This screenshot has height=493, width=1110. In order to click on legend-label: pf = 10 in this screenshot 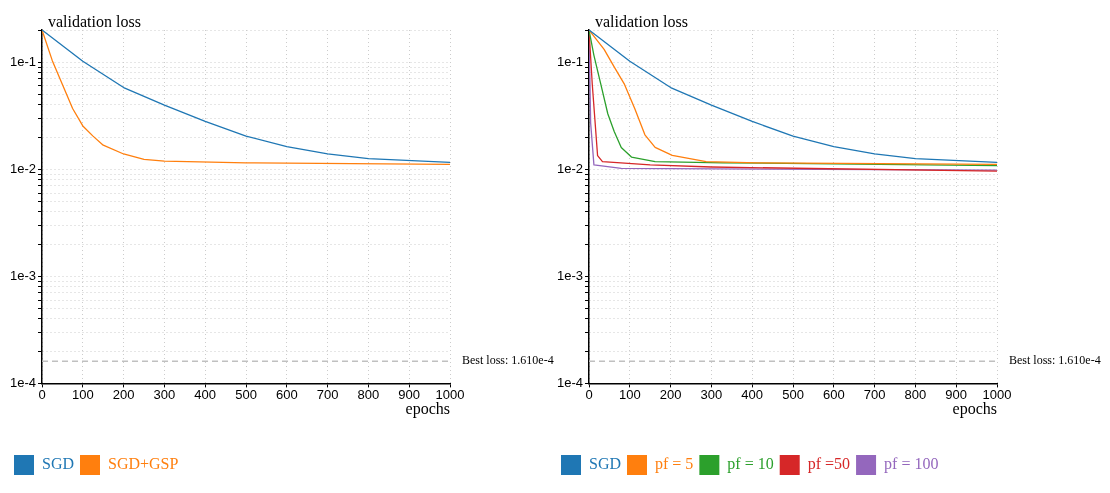, I will do `click(750, 464)`.